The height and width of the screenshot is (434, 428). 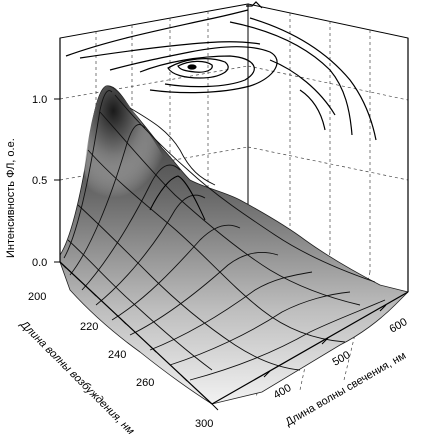 What do you see at coordinates (177, 198) in the screenshot?
I see `secondary-ridge` at bounding box center [177, 198].